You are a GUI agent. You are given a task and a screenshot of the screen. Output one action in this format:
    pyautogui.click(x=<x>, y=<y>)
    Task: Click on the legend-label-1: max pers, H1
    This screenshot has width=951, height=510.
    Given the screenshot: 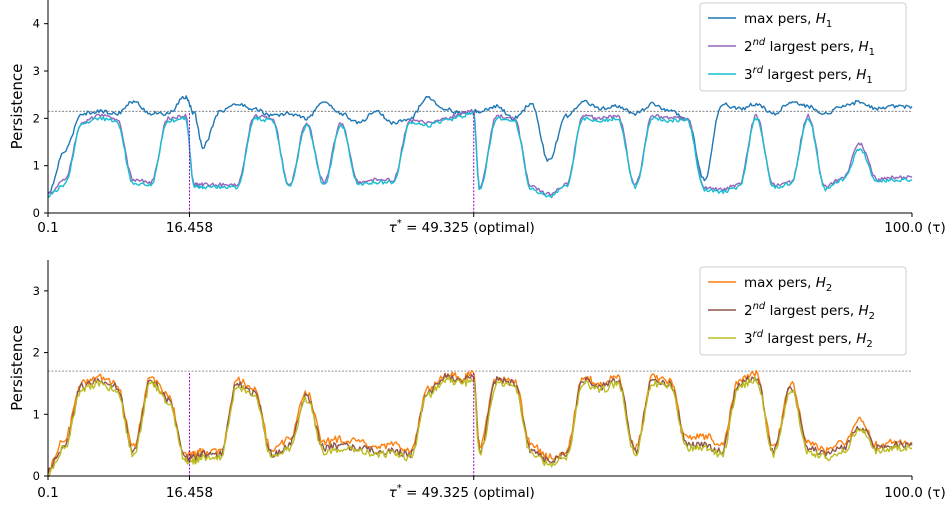 What is the action you would take?
    pyautogui.click(x=788, y=20)
    